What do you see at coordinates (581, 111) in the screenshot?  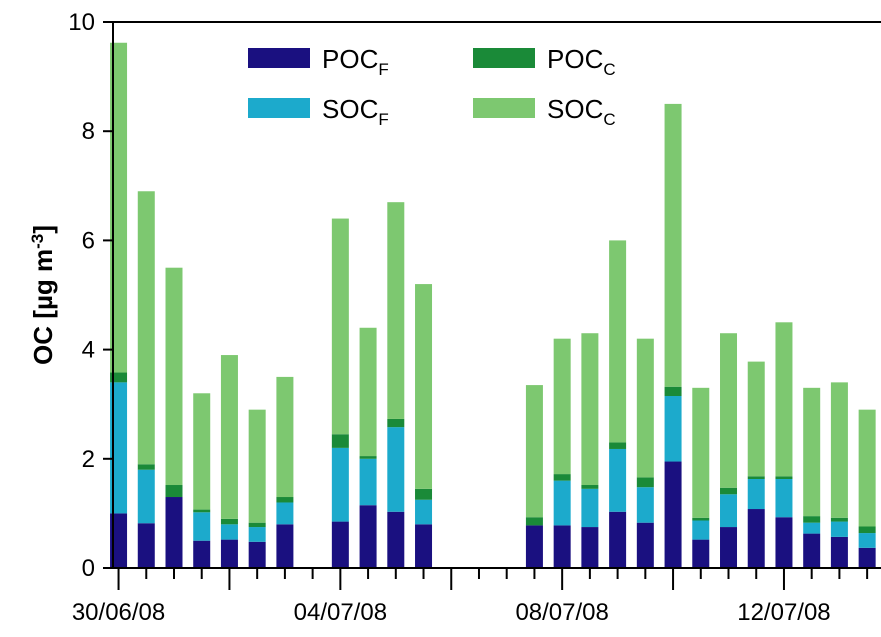 I see `legend-label-soc-c: SOCC` at bounding box center [581, 111].